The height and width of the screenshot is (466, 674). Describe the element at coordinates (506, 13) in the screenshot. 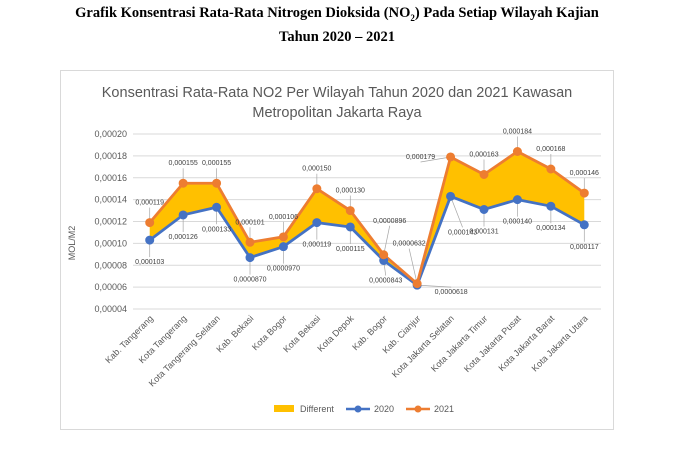

I see `title-text-end: ) Pada Setiap Wilayah Kajian` at that location.